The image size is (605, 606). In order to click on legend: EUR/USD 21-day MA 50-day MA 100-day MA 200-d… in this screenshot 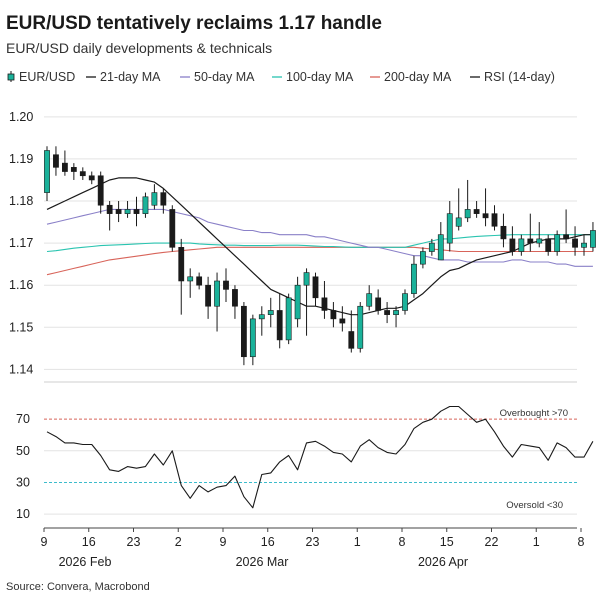, I will do `click(281, 77)`.